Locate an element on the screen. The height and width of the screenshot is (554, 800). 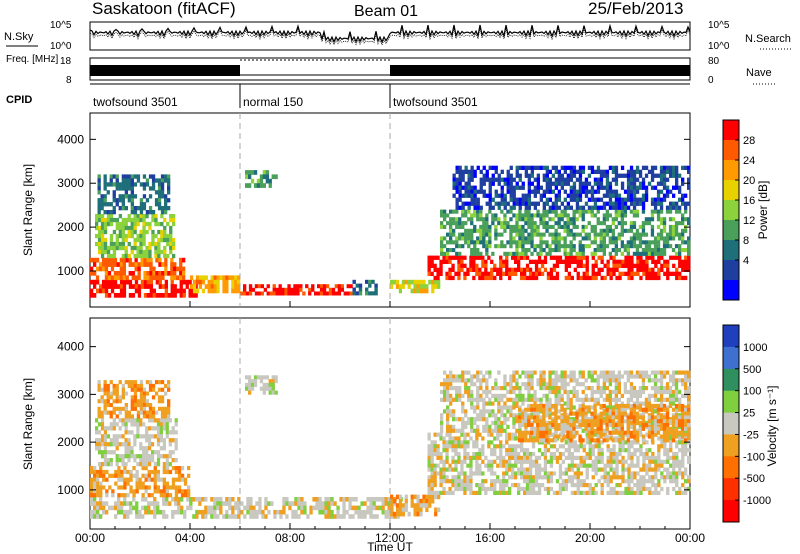
colorbar-tick-label: 8 is located at coordinates (746, 241).